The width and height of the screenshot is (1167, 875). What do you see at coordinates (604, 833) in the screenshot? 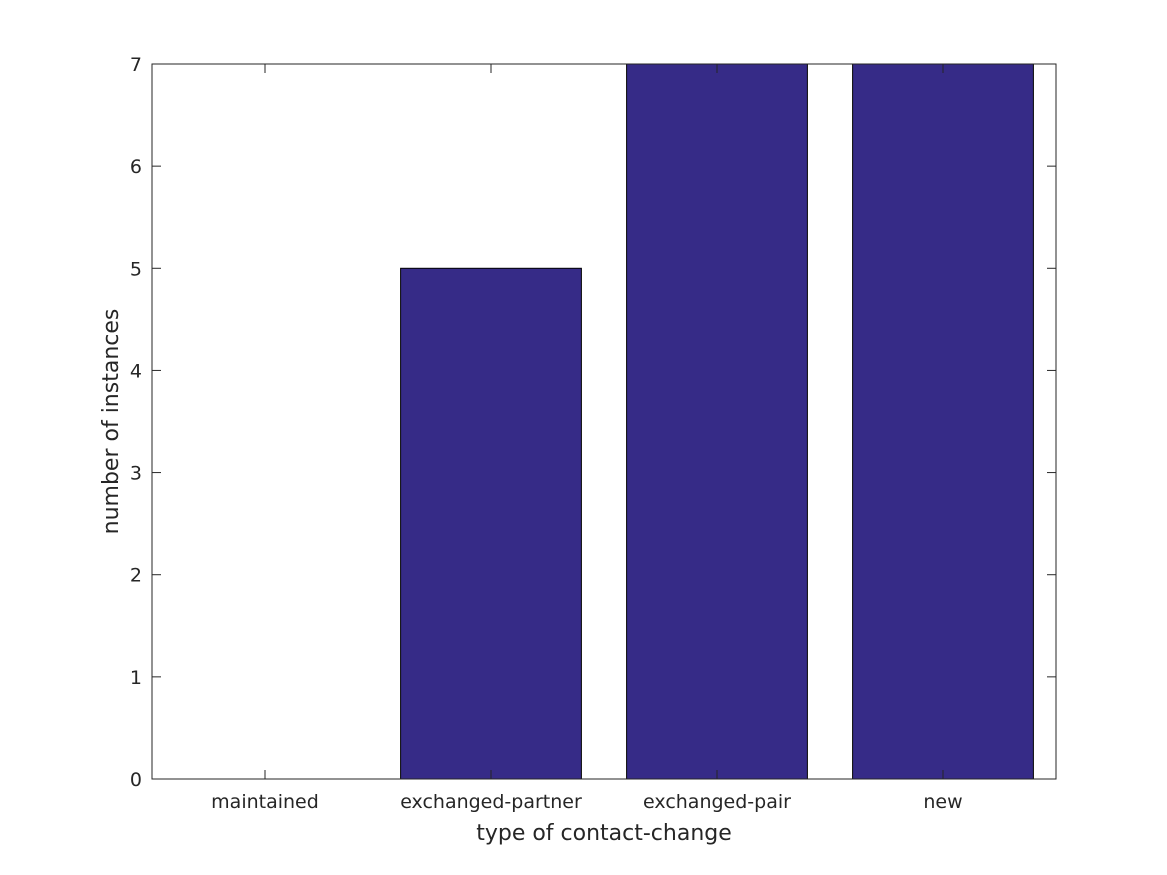
I see `x-axis-label: type of contact-change` at bounding box center [604, 833].